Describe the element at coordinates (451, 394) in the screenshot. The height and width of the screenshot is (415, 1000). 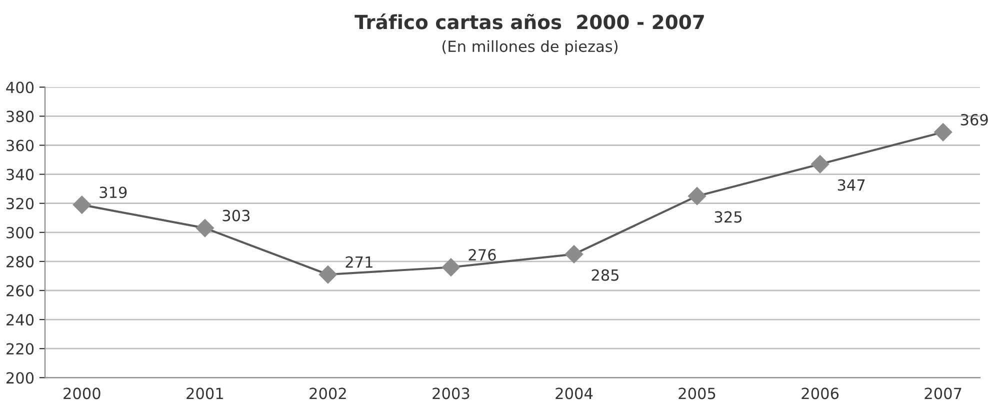
I see `x-tick-label: 2003` at that location.